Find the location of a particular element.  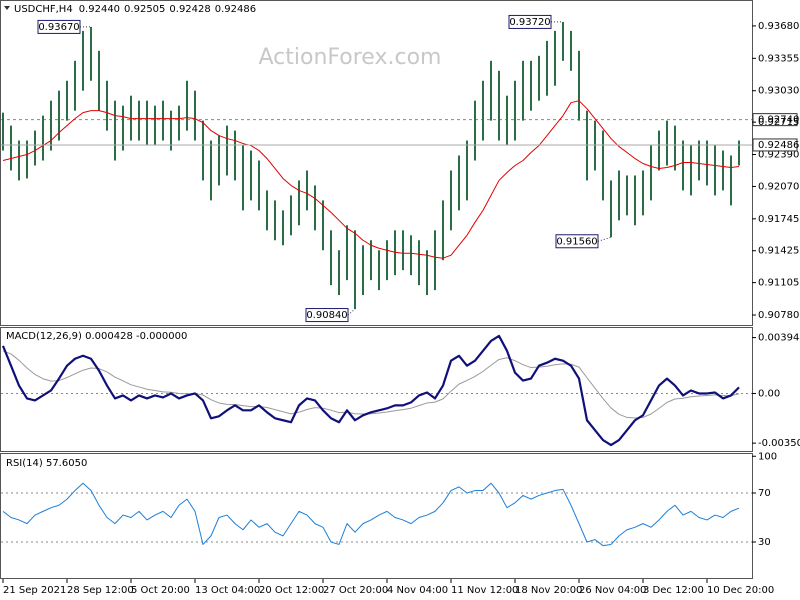

last-price-label: 0.92486 is located at coordinates (778, 145).